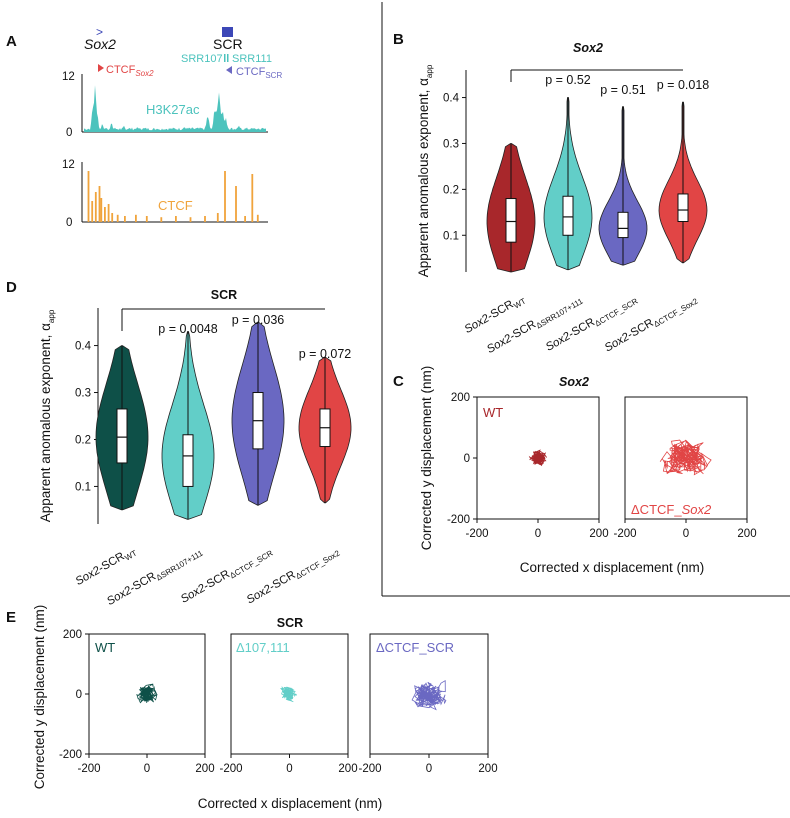 The width and height of the screenshot is (790, 818). I want to click on series-label-wt: WT, so click(493, 412).